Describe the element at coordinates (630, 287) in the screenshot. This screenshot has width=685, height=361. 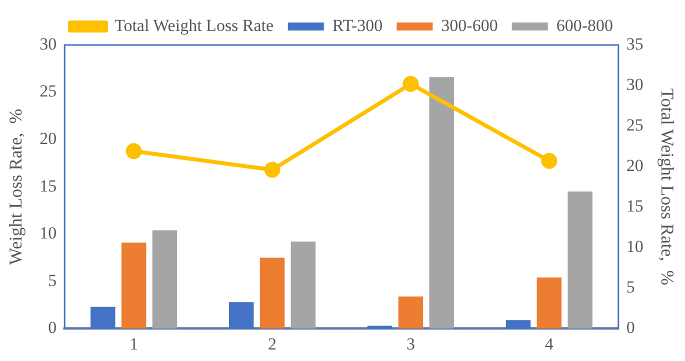
I see `y2-tick-label: 5` at that location.